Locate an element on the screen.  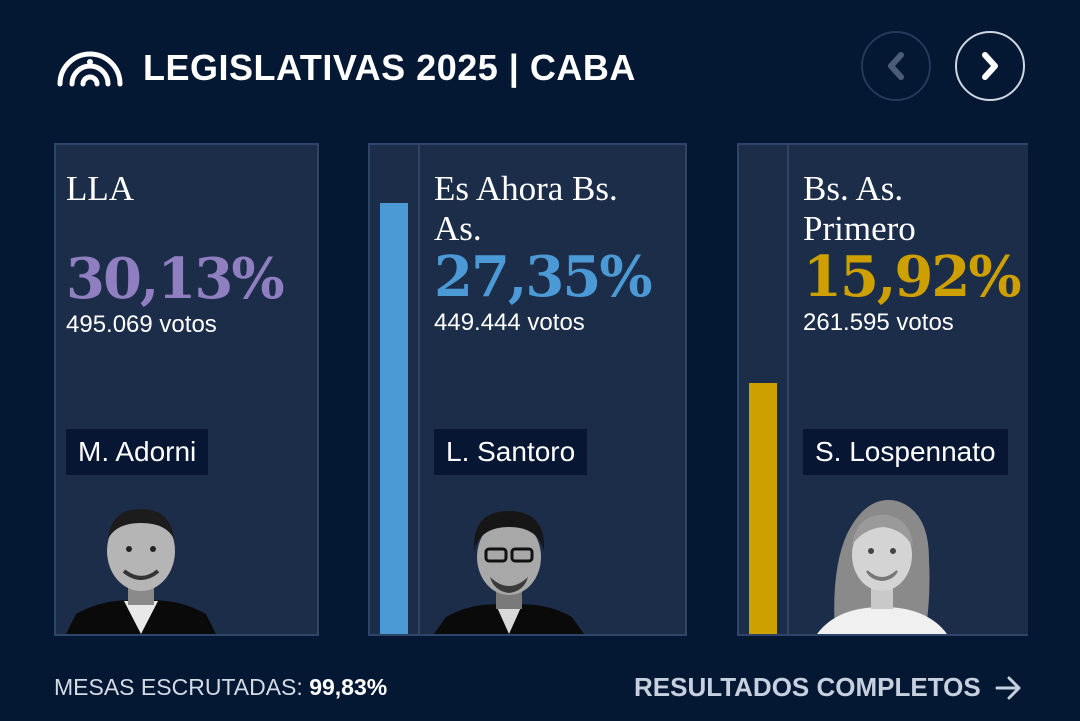
candidate-name: L. Santoro is located at coordinates (511, 452).